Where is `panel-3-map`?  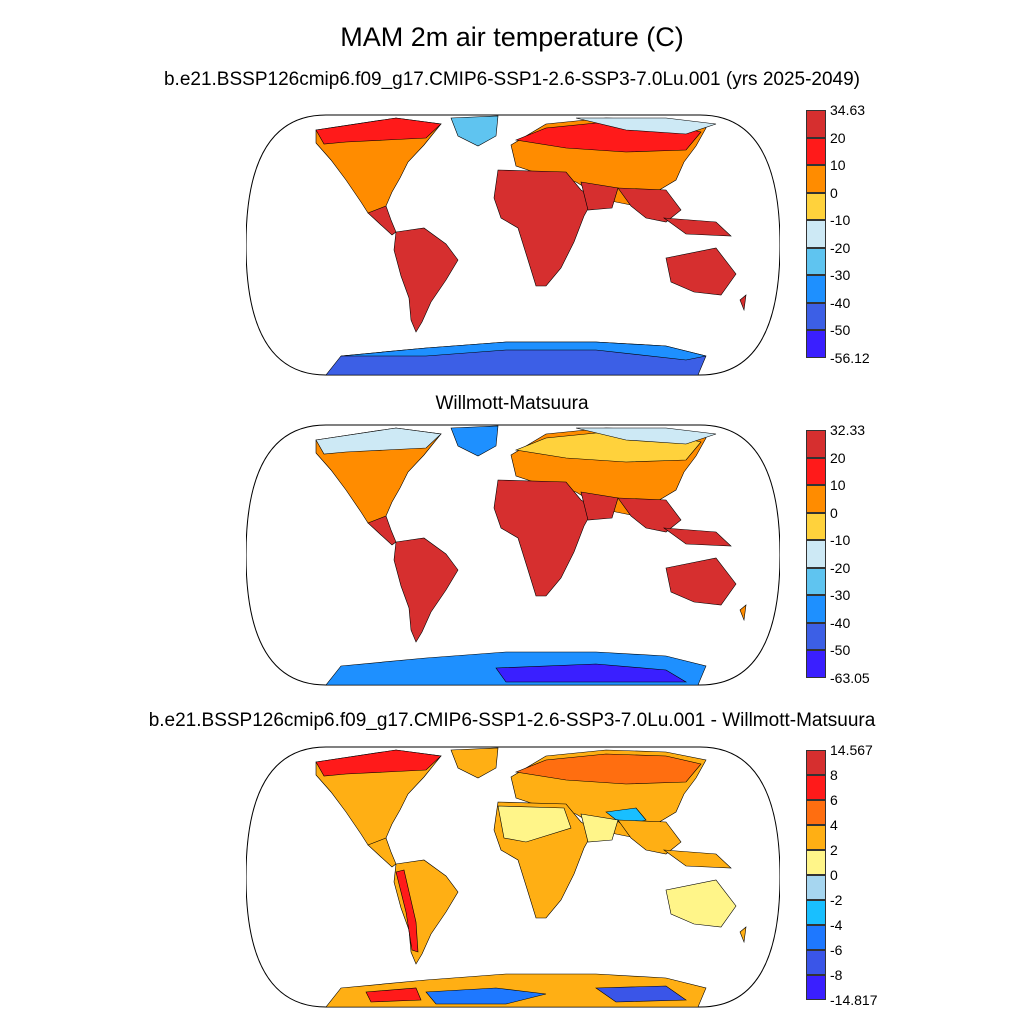
panel-3-map is located at coordinates (513, 877).